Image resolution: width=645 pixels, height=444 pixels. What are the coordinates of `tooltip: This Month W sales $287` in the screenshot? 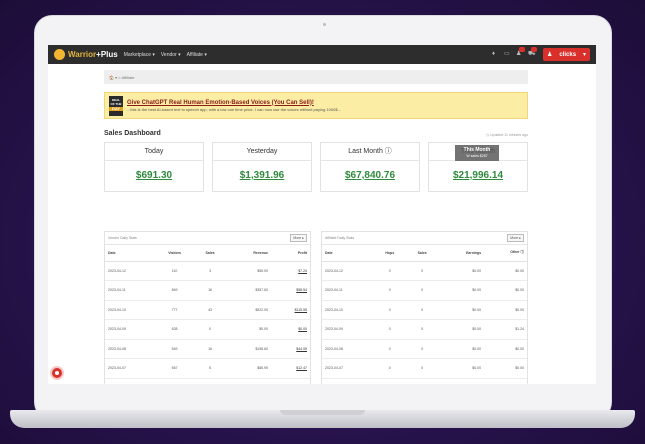 It's located at (477, 153).